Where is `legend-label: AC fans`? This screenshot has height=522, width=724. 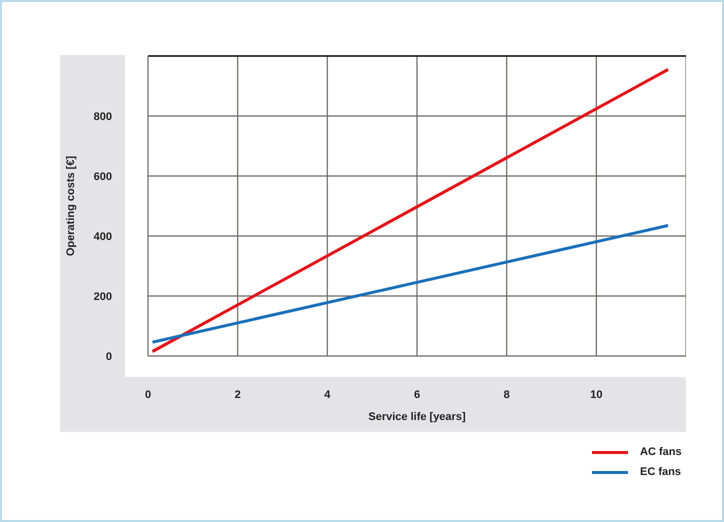 legend-label: AC fans is located at coordinates (661, 452).